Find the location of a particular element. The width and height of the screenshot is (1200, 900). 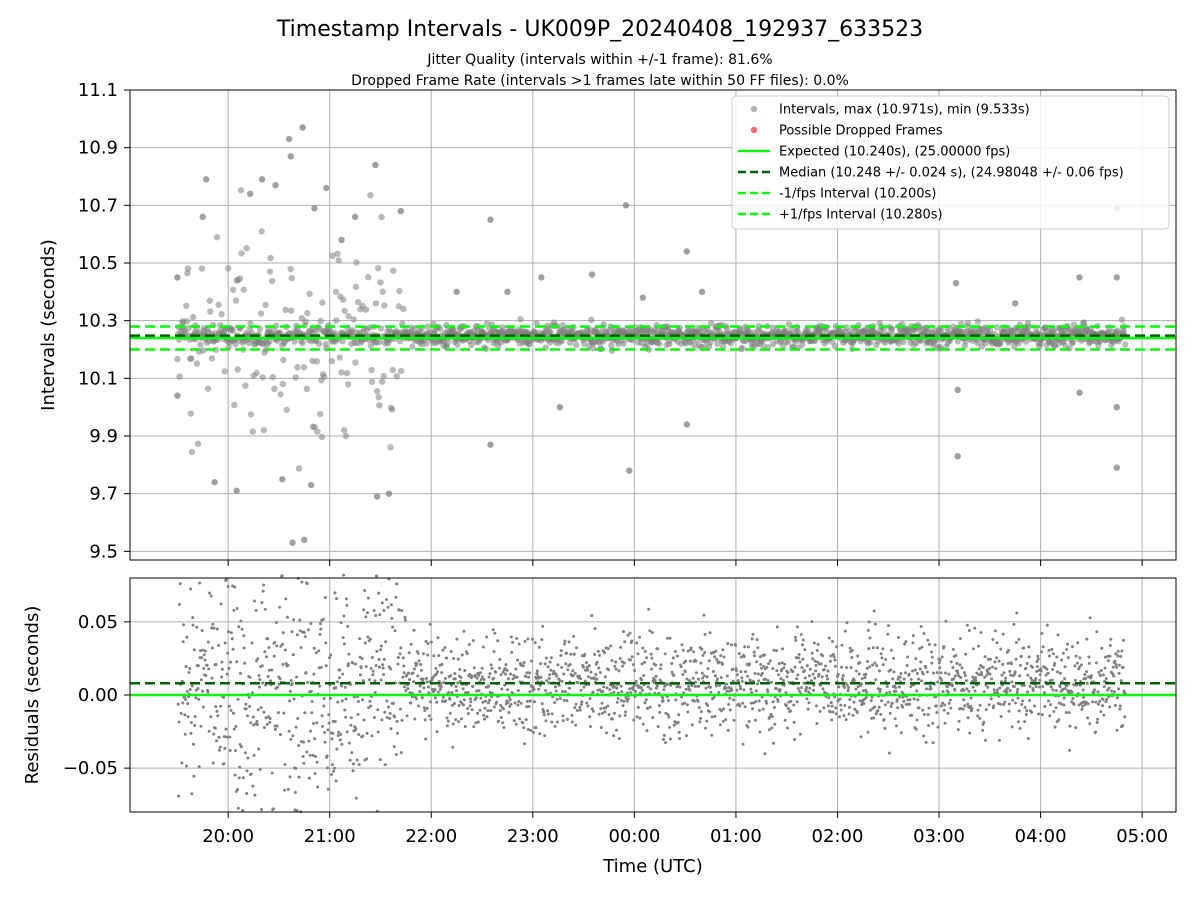

intervals-y-tick-label: 10.3 is located at coordinates (98, 321).